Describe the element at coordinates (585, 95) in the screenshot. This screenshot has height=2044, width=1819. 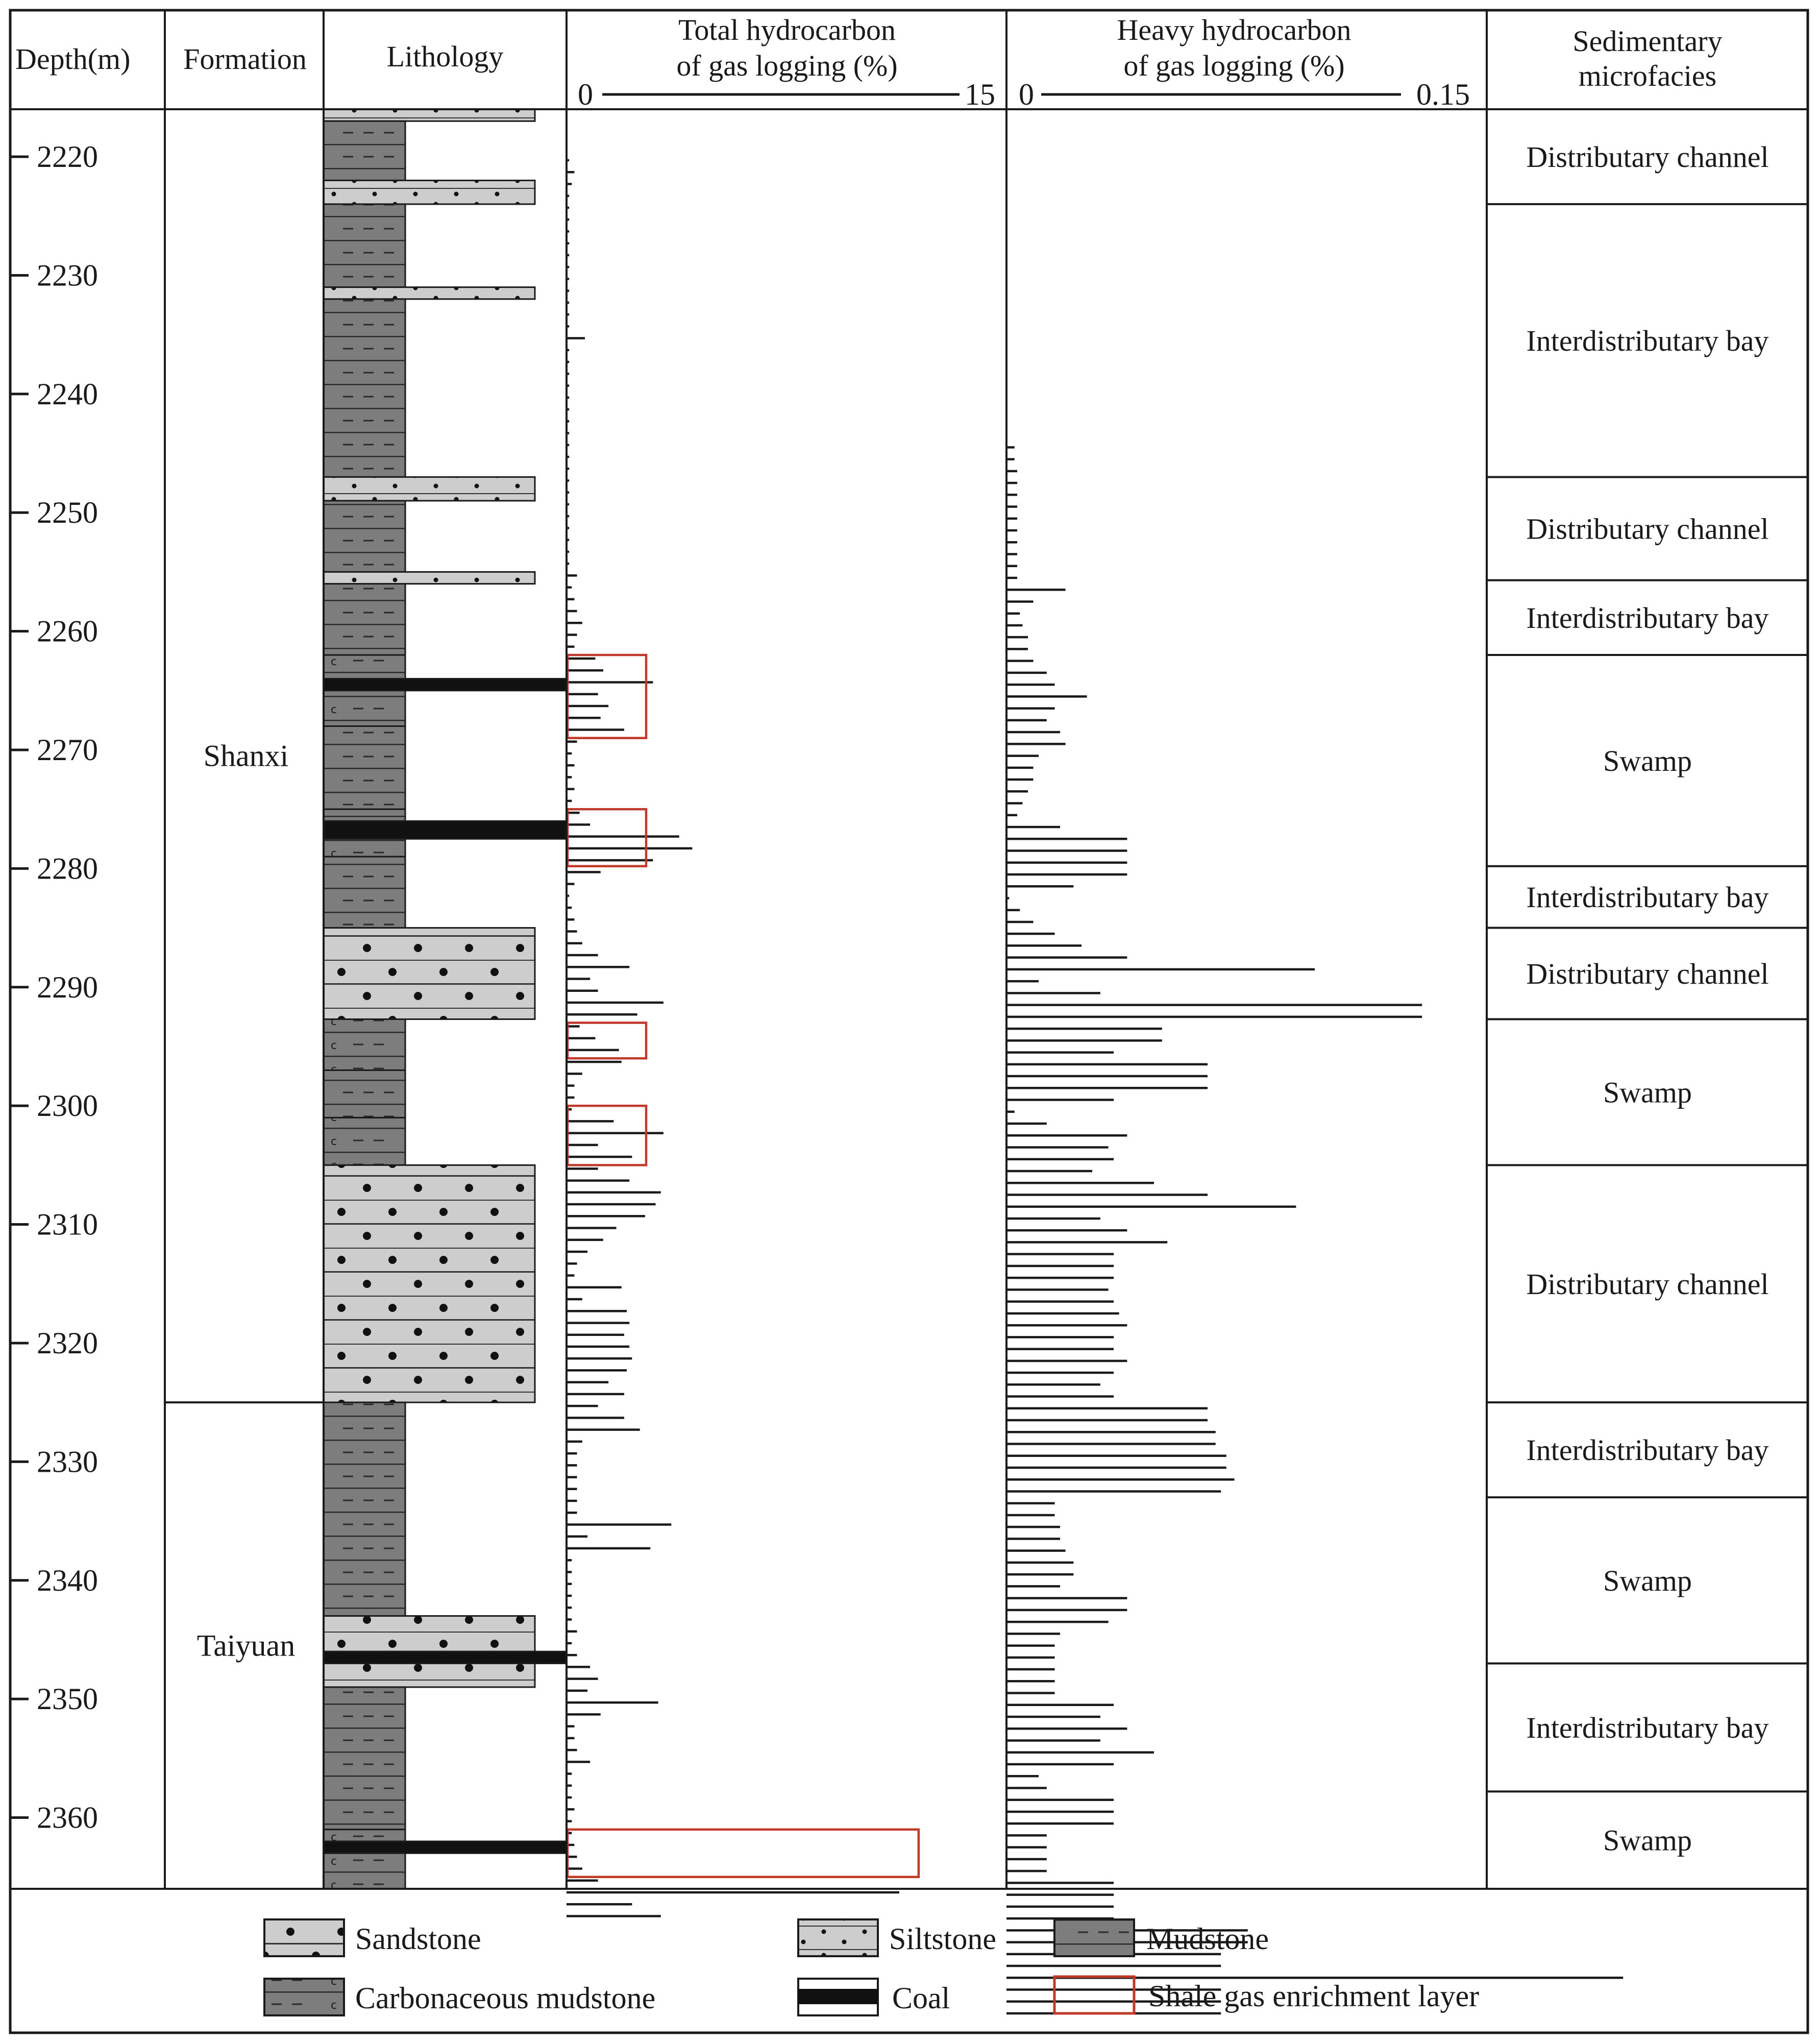
I see `thc-scale-min: 0` at that location.